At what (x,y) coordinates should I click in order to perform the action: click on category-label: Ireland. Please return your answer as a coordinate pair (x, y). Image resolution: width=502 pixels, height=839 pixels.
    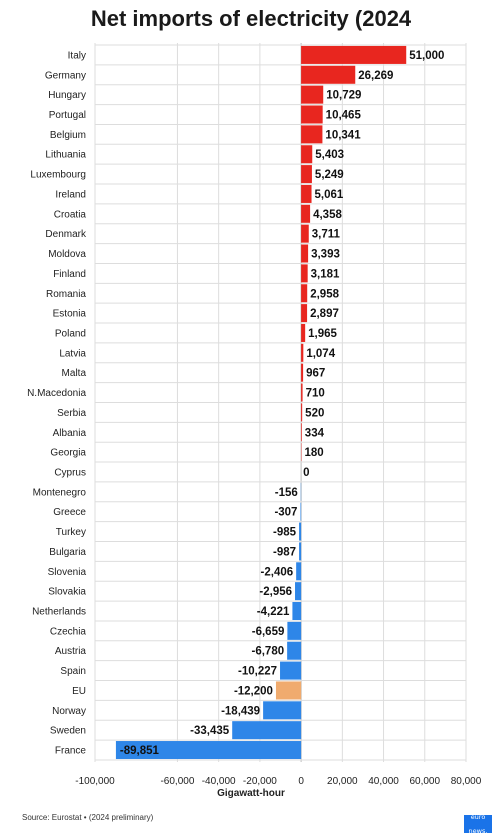
    Looking at the image, I should click on (70, 194).